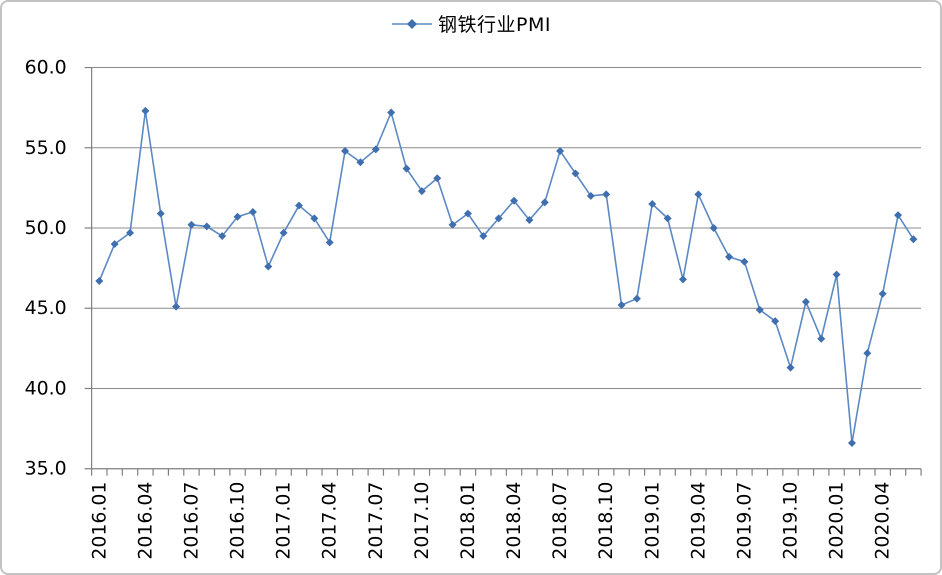 This screenshot has height=575, width=942. What do you see at coordinates (46, 389) in the screenshot?
I see `svg-text: 40.0` at bounding box center [46, 389].